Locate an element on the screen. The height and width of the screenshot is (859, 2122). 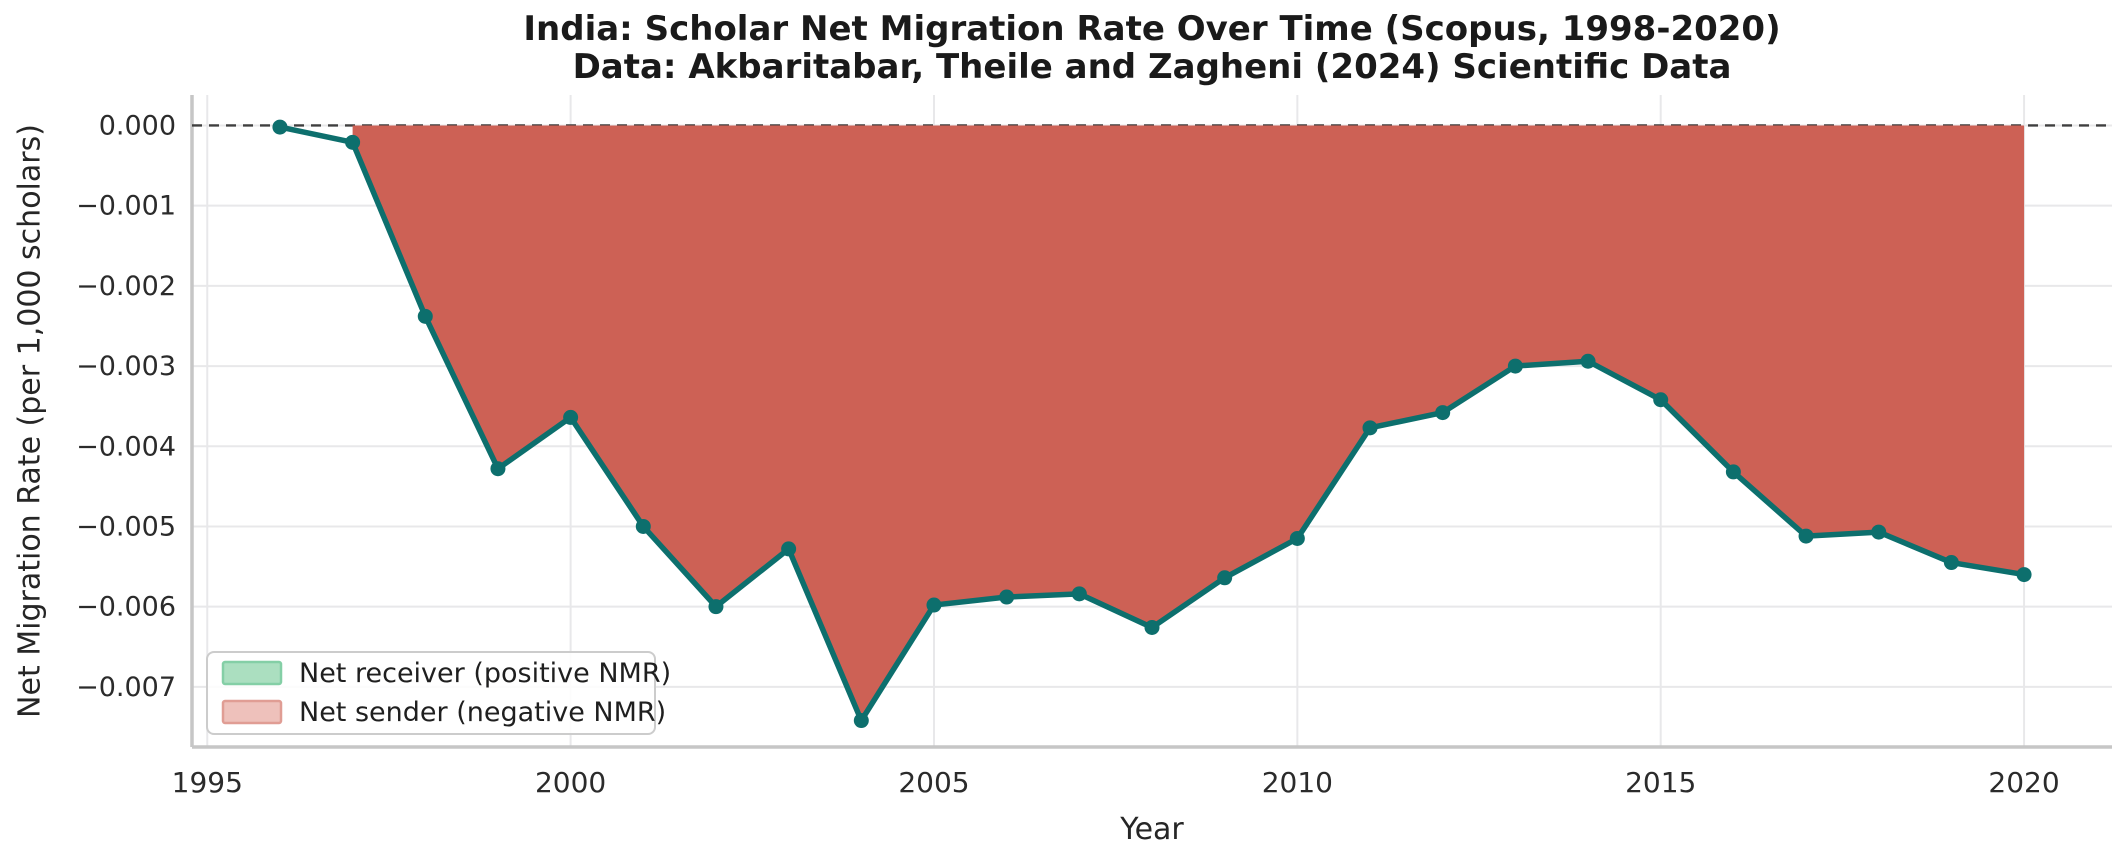
data-point-2015 is located at coordinates (1661, 400).